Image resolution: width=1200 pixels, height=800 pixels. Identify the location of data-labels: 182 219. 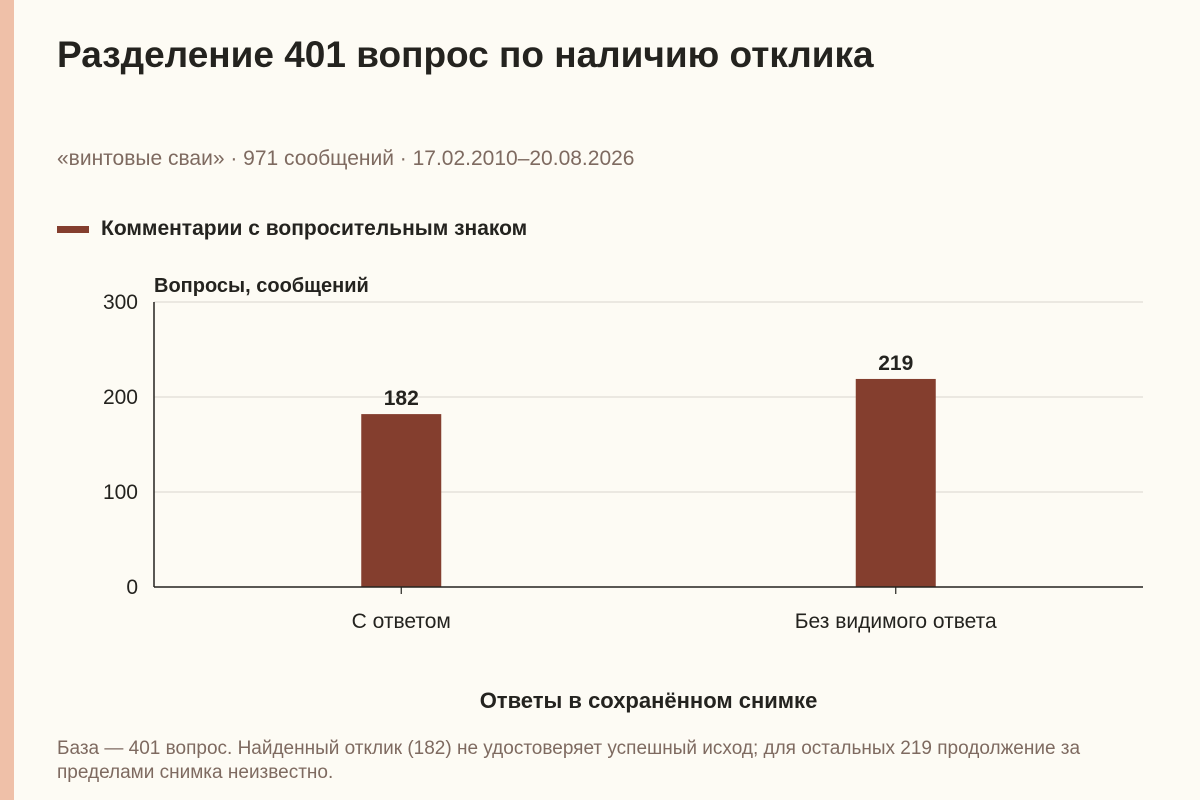
(649, 381).